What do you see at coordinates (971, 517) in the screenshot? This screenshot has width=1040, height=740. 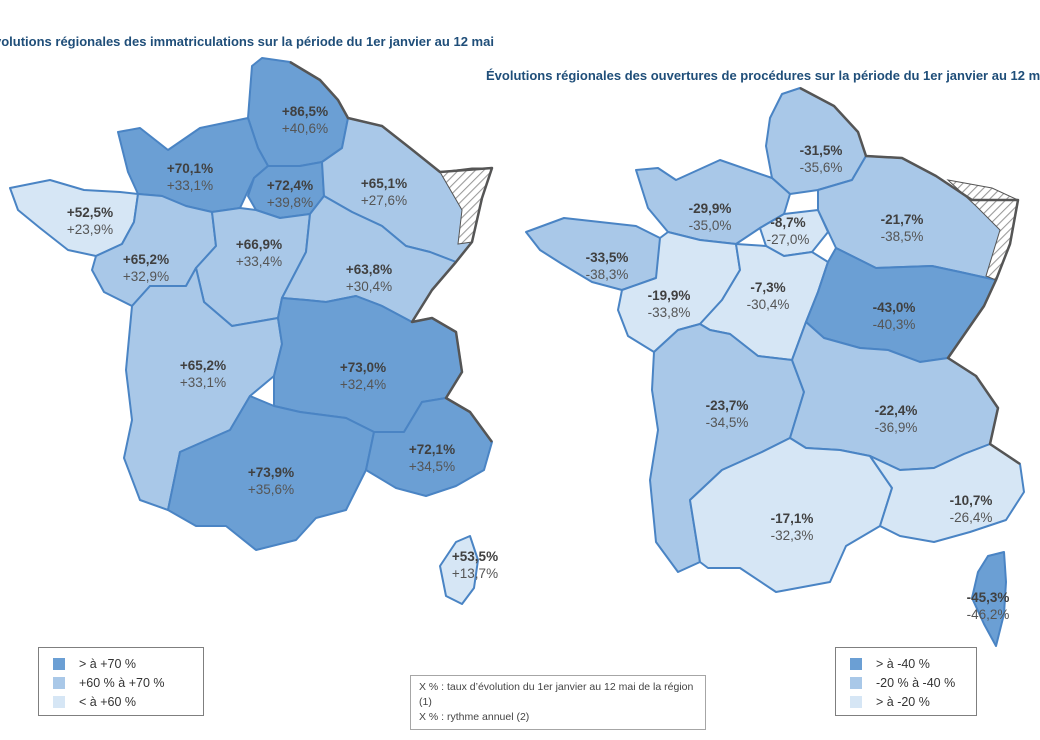 I see `region-annual-rate: -26,4%` at bounding box center [971, 517].